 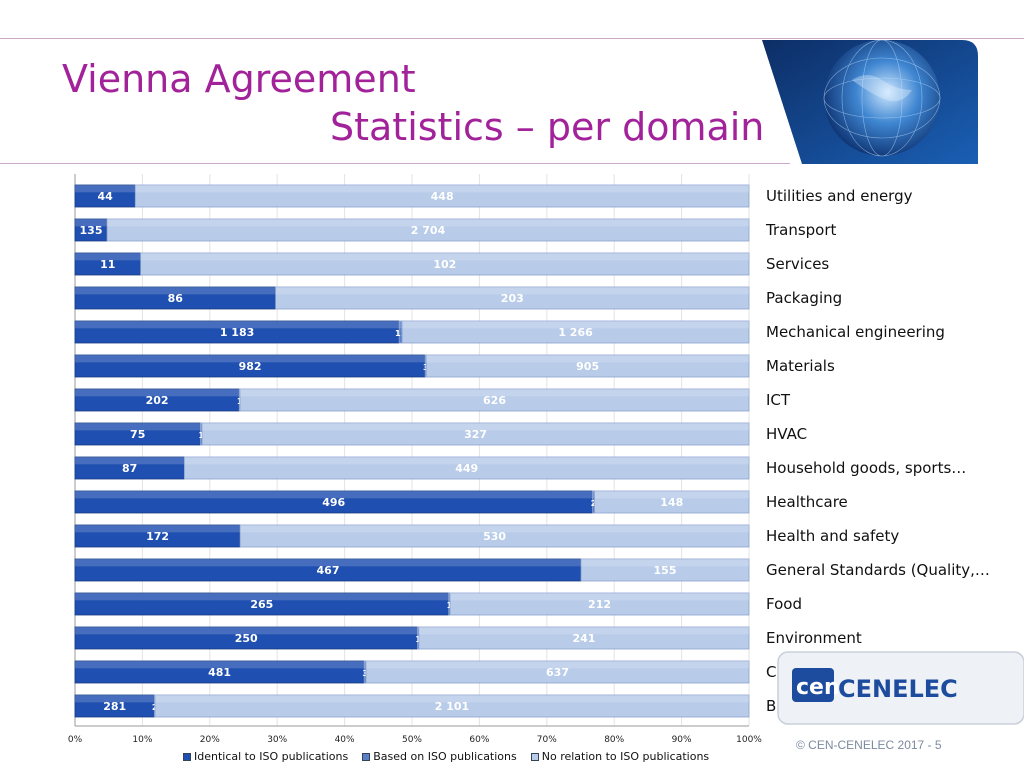 What do you see at coordinates (682, 740) in the screenshot?
I see `x-tick-label: 90%` at bounding box center [682, 740].